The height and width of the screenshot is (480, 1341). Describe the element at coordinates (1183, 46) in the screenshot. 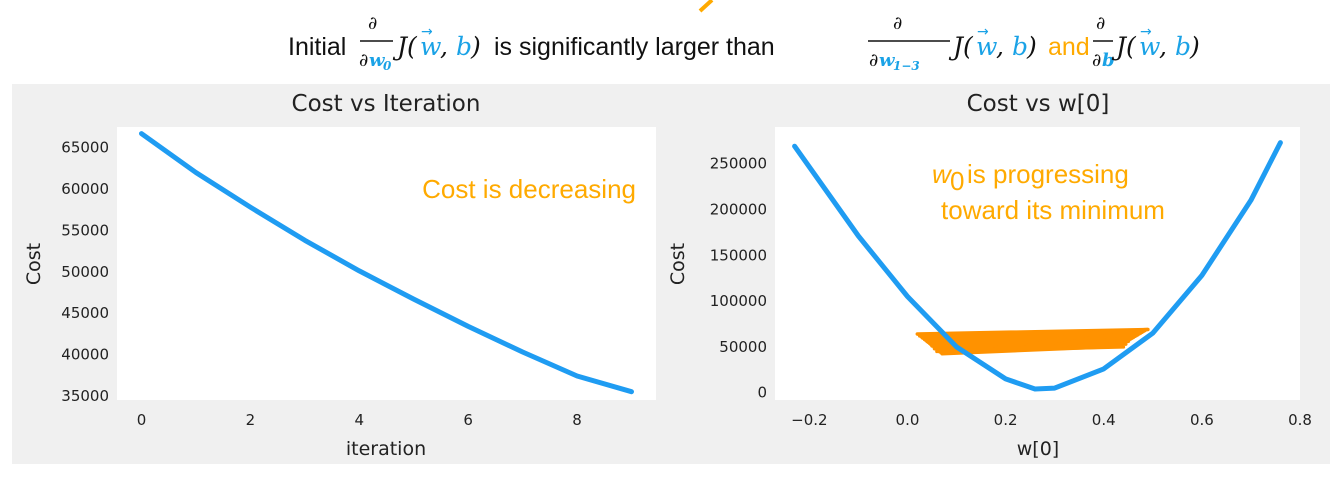

I see `caption-b-3: b` at that location.